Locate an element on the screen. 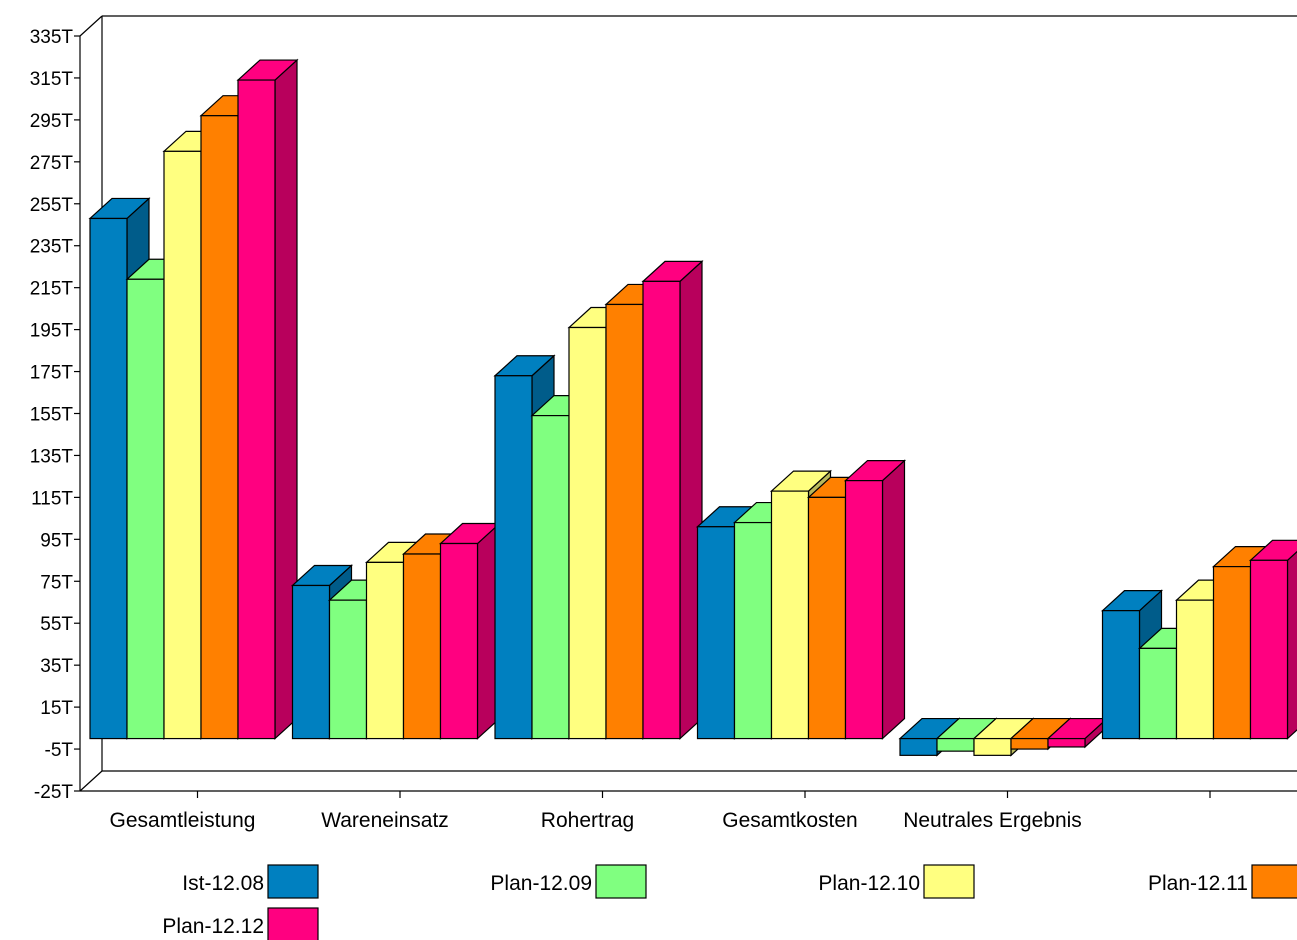 This screenshot has width=1297, height=940. legend-item-plan-12-12: Plan-12.12 is located at coordinates (240, 923).